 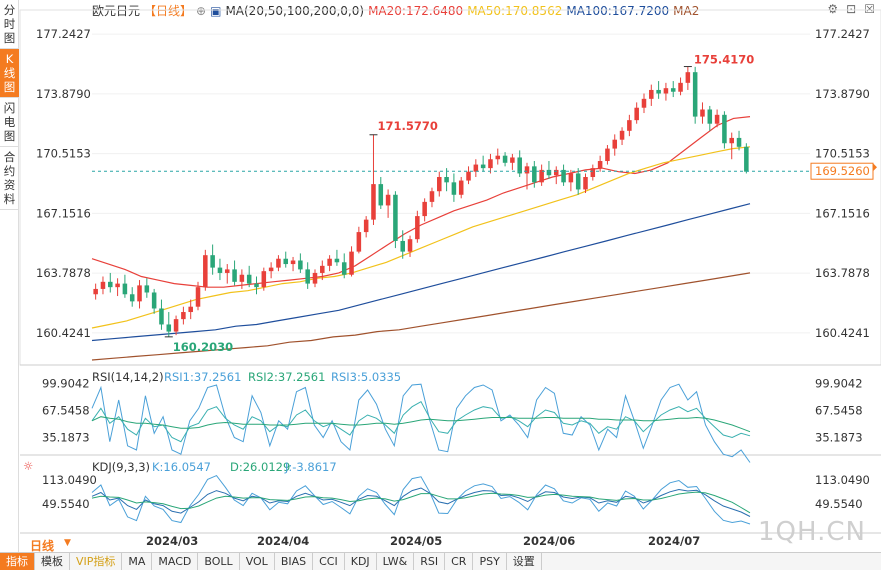 I want to click on indicator-tab-5: BOLL, so click(x=219, y=561).